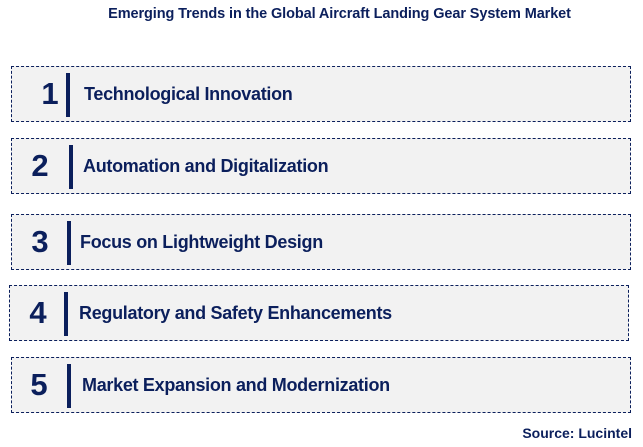 This screenshot has width=643, height=447. Describe the element at coordinates (40, 165) in the screenshot. I see `trend-number: 2` at that location.